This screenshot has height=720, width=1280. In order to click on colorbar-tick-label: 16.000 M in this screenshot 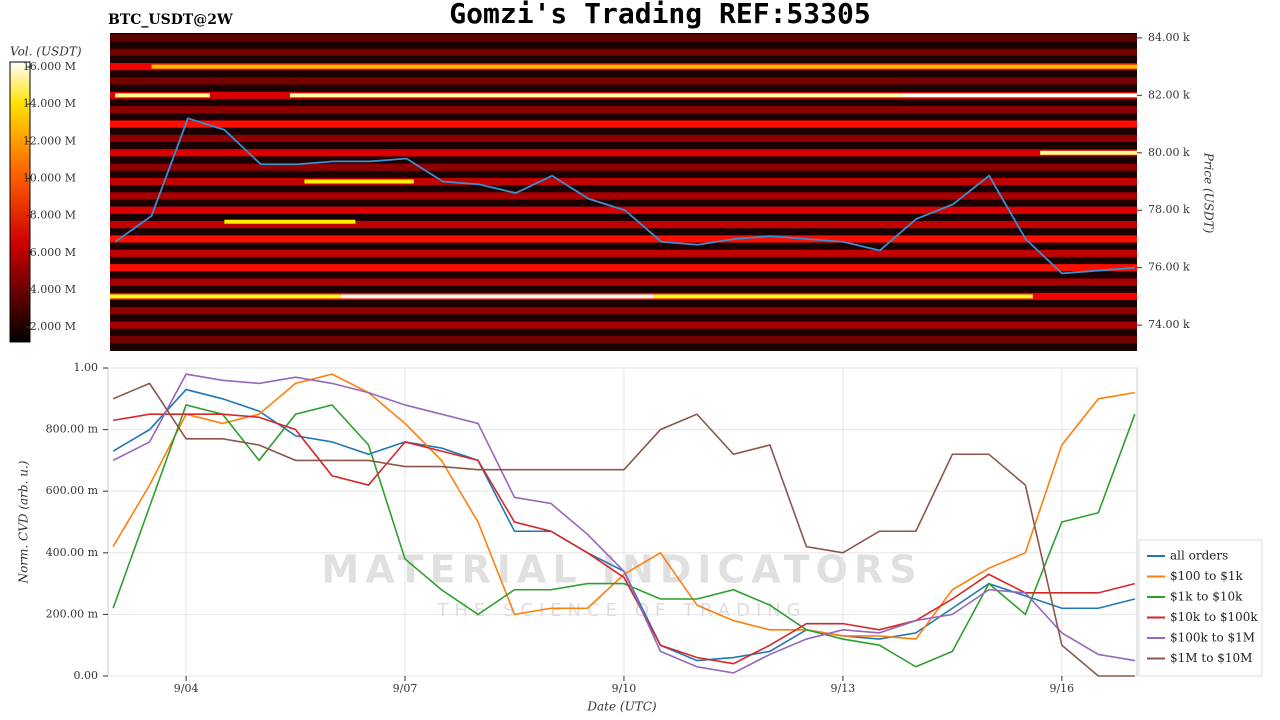, I will do `click(49, 66)`.